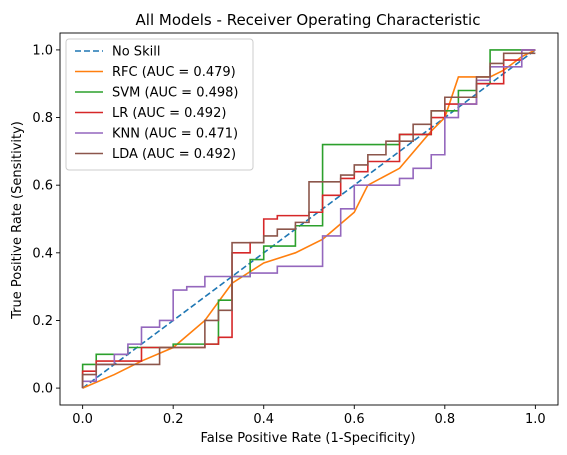 Image resolution: width=567 pixels, height=455 pixels. I want to click on x-tick-label: 0.2, so click(173, 419).